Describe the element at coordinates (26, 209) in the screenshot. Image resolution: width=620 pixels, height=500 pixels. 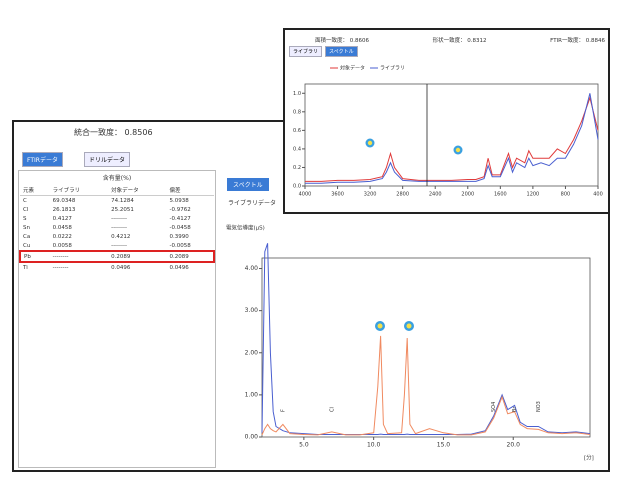
I see `table-cell: Cl` at that location.